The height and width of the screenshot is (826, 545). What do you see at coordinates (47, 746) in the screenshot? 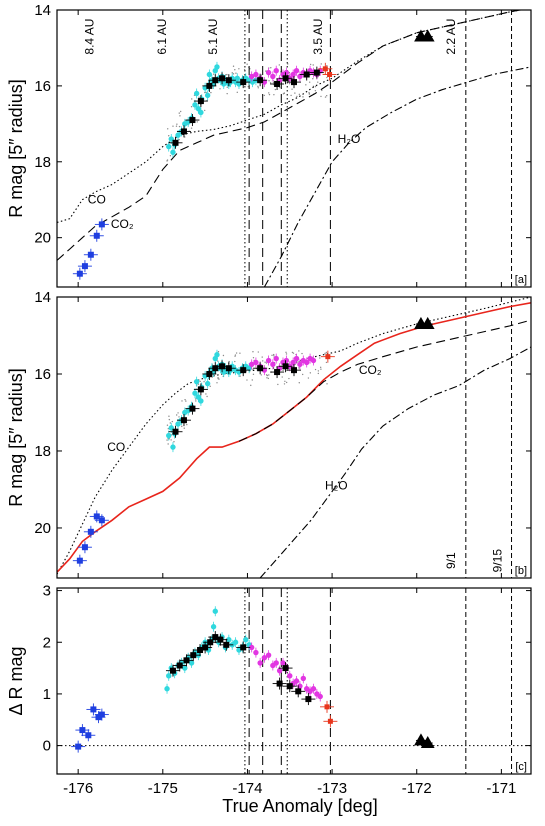
I see `y-tick-label: 0` at bounding box center [47, 746].